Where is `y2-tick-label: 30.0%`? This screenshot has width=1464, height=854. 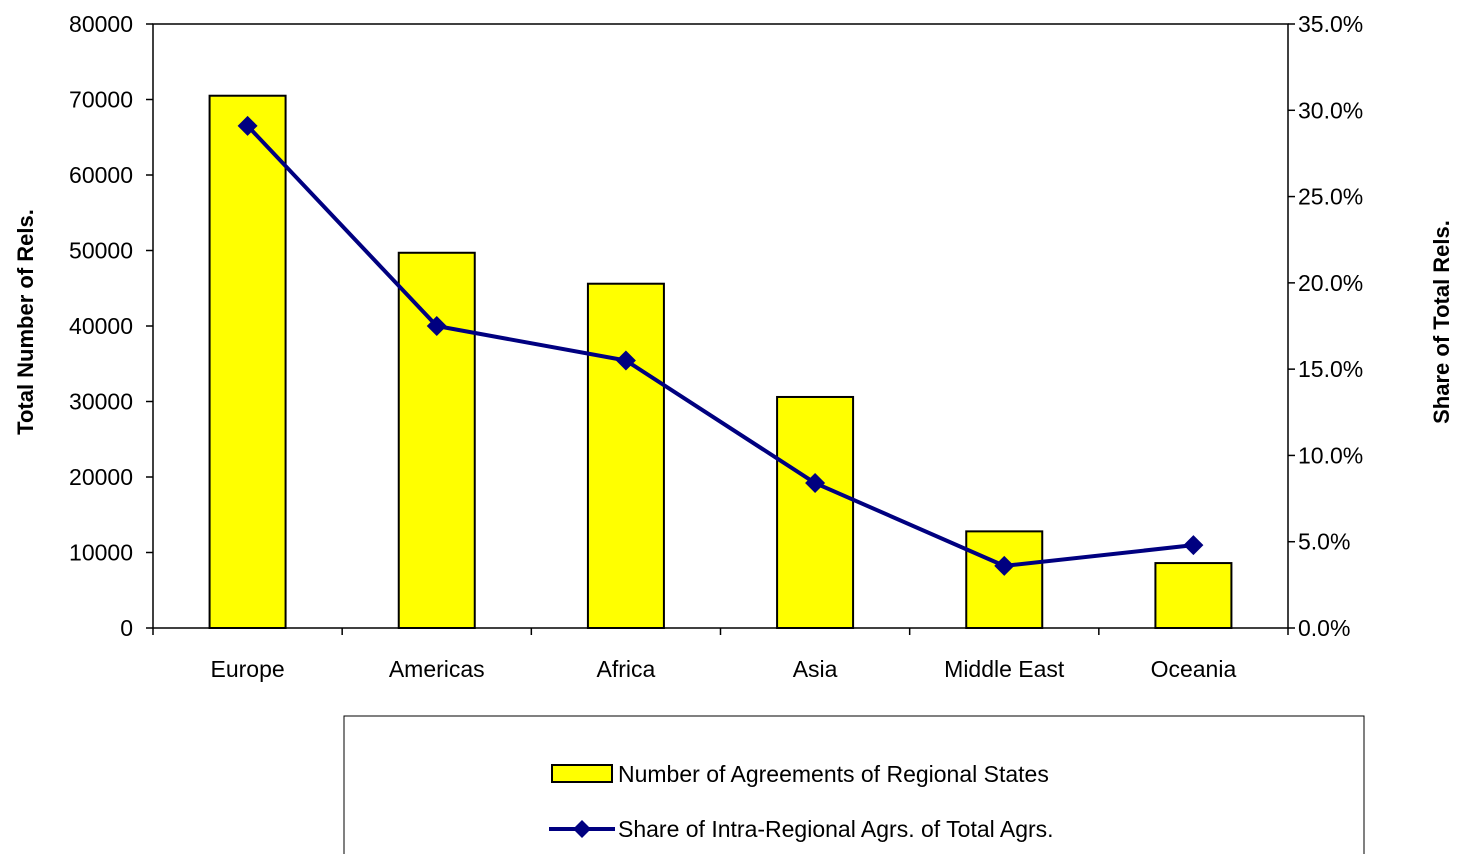 y2-tick-label: 30.0% is located at coordinates (1330, 110).